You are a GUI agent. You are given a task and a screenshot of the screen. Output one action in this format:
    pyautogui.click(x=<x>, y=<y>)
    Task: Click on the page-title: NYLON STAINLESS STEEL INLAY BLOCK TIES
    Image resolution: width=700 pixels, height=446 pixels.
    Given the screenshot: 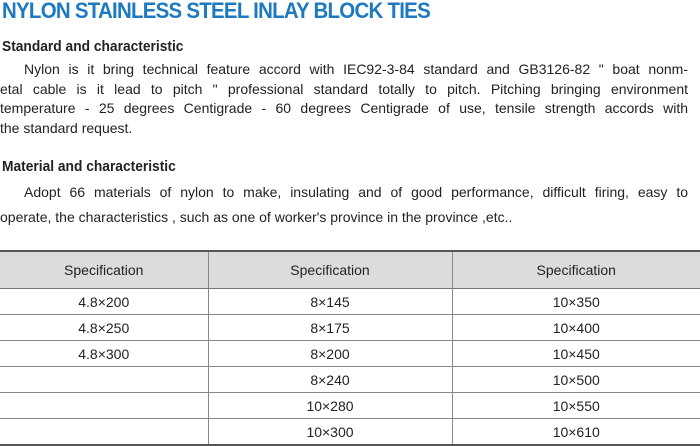 What is the action you would take?
    pyautogui.click(x=216, y=11)
    